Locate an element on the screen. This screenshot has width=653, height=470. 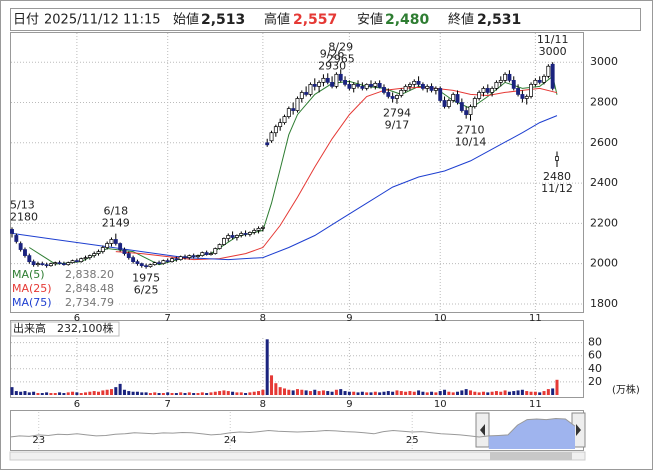
scrollbar is located at coordinates (297, 456).